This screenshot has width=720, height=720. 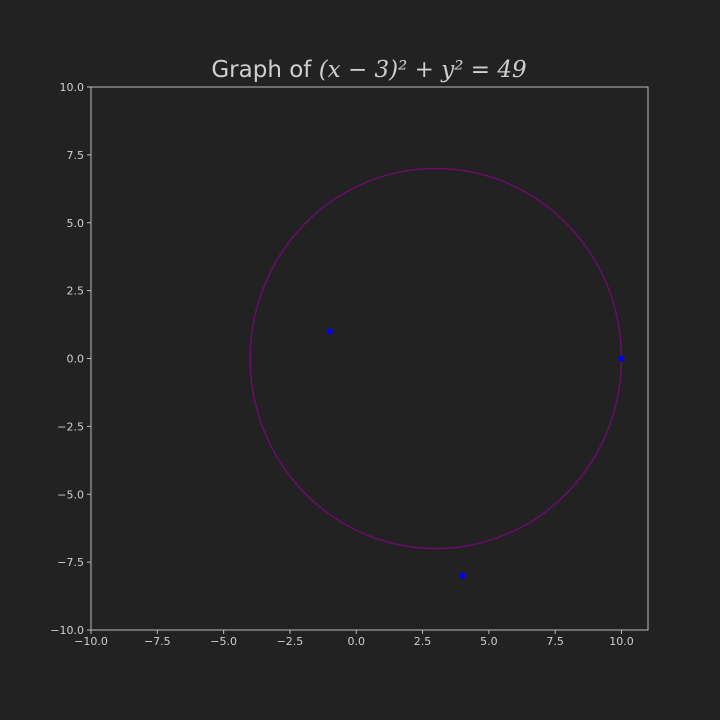 What do you see at coordinates (70, 494) in the screenshot?
I see `y-tick-label: −5.0` at bounding box center [70, 494].